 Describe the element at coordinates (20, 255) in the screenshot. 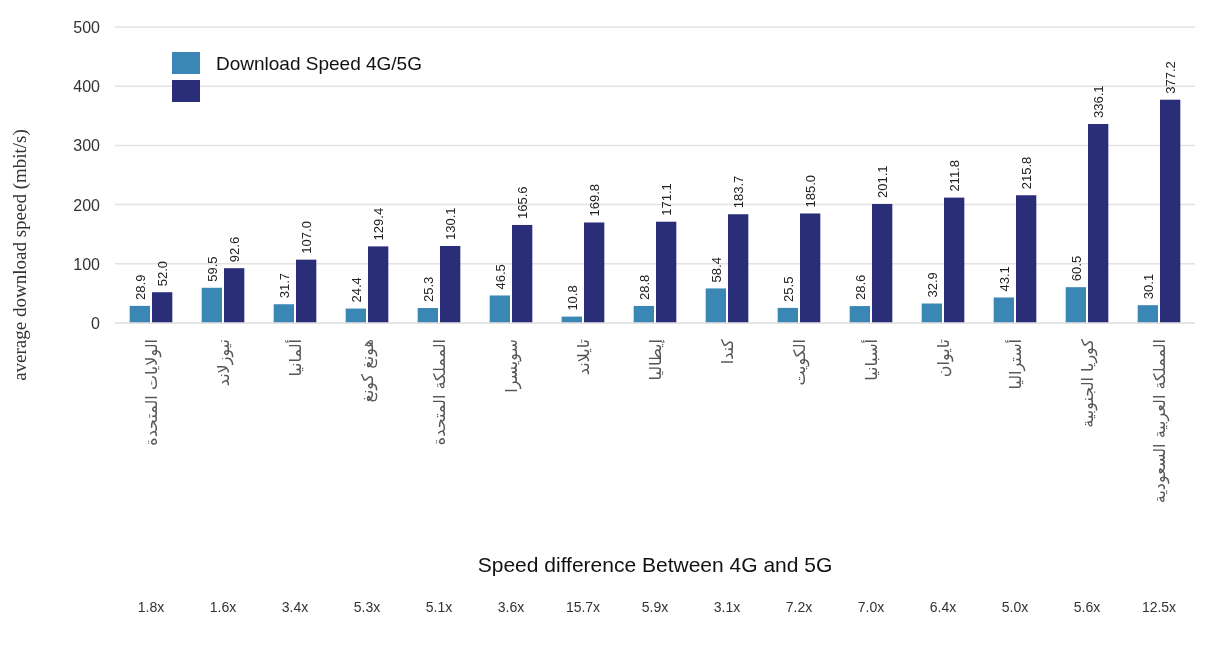

I see `y-axis-title: average download speed (mbit/s)` at that location.